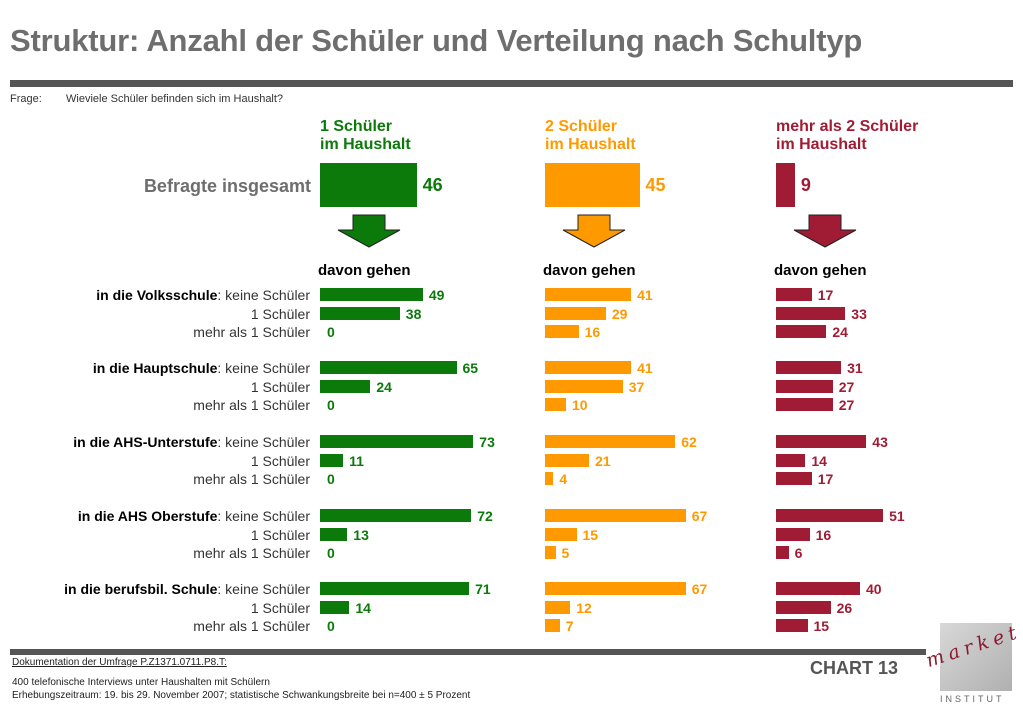 Image resolution: width=1023 pixels, height=708 pixels. I want to click on data-value: 71, so click(483, 589).